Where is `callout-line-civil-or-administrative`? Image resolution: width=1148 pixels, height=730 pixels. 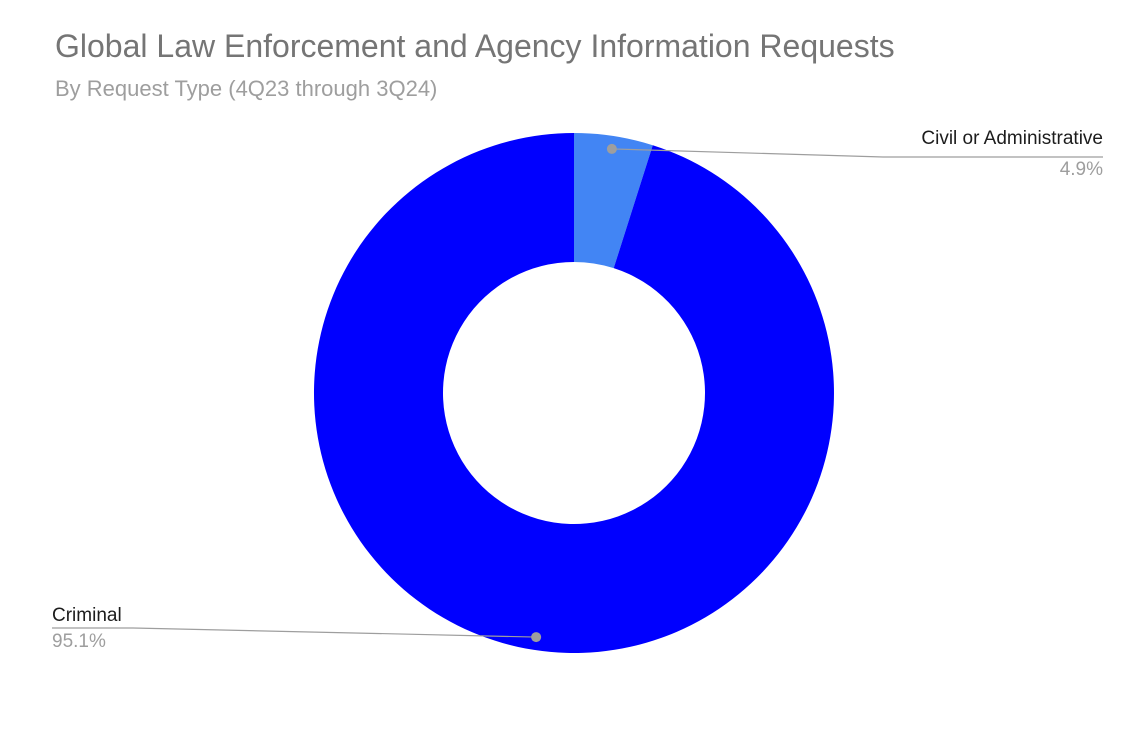 callout-line-civil-or-administrative is located at coordinates (857, 153).